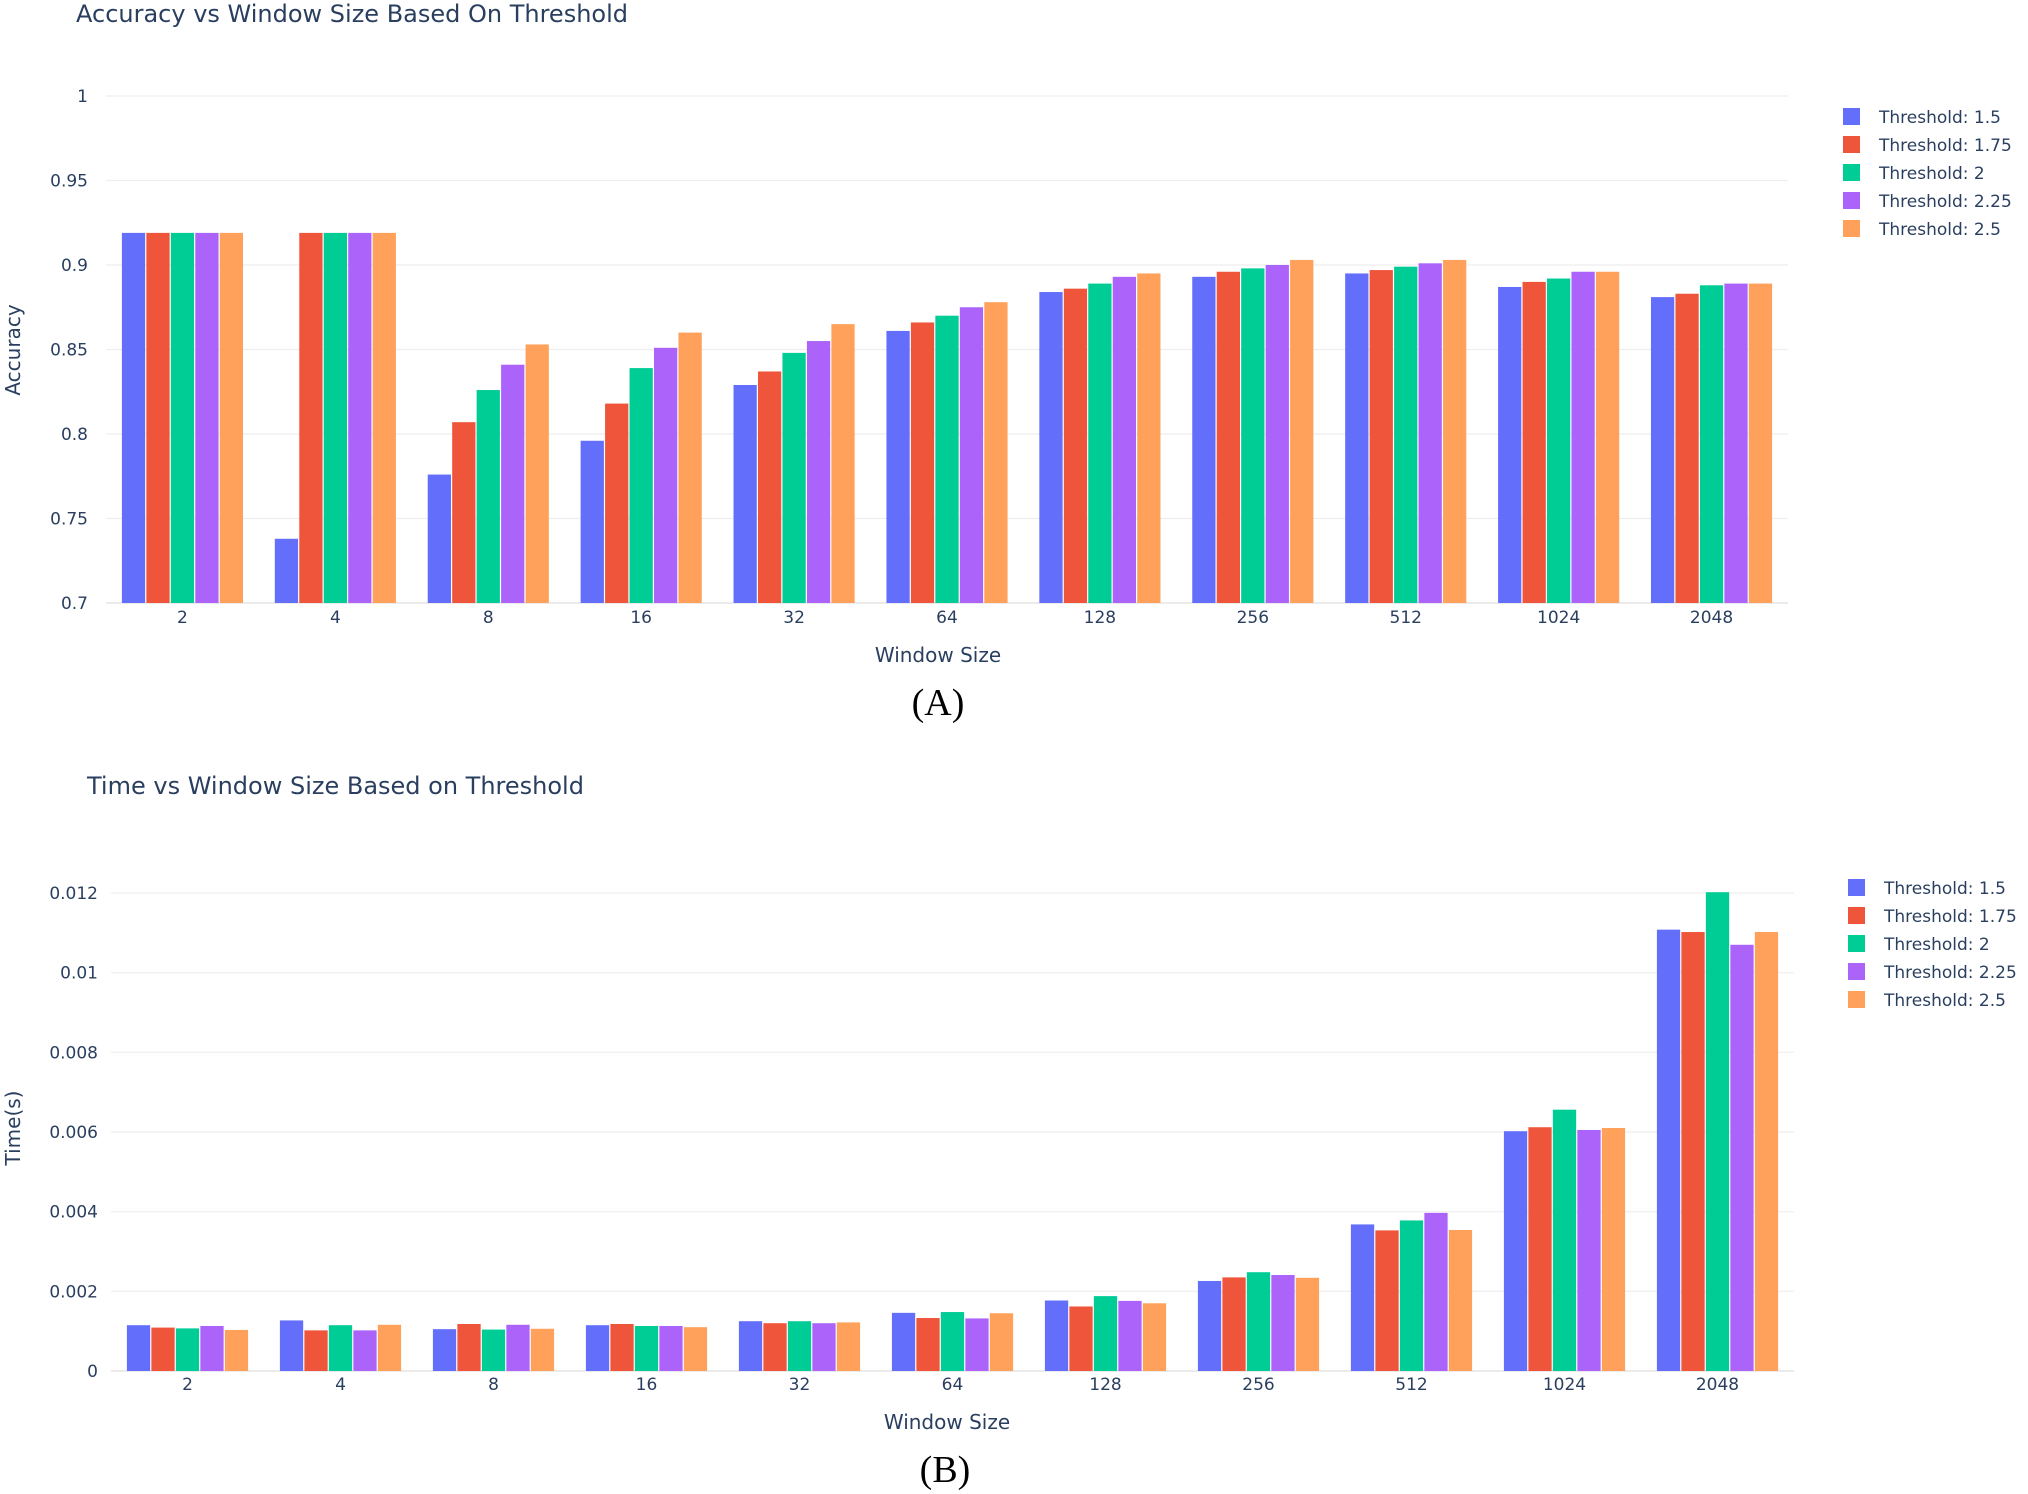 The height and width of the screenshot is (1494, 2028). What do you see at coordinates (938, 703) in the screenshot?
I see `accuracy-chart-caption: (A)` at bounding box center [938, 703].